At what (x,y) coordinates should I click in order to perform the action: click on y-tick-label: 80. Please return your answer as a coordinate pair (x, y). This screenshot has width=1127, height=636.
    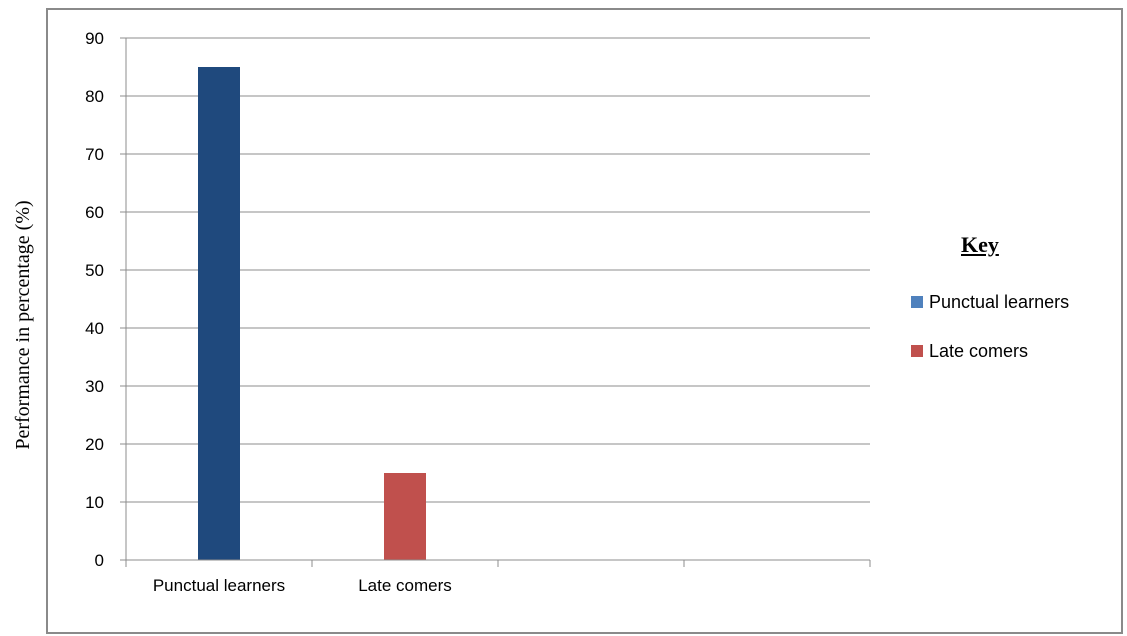
    Looking at the image, I should click on (94, 96).